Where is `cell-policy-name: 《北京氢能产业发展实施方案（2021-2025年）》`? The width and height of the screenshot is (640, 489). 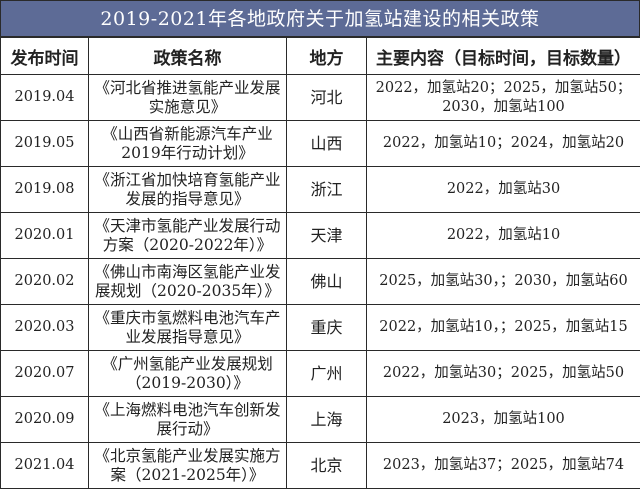 cell-policy-name: 《北京氢能产业发展实施方案（2021-2025年）》 is located at coordinates (187, 465).